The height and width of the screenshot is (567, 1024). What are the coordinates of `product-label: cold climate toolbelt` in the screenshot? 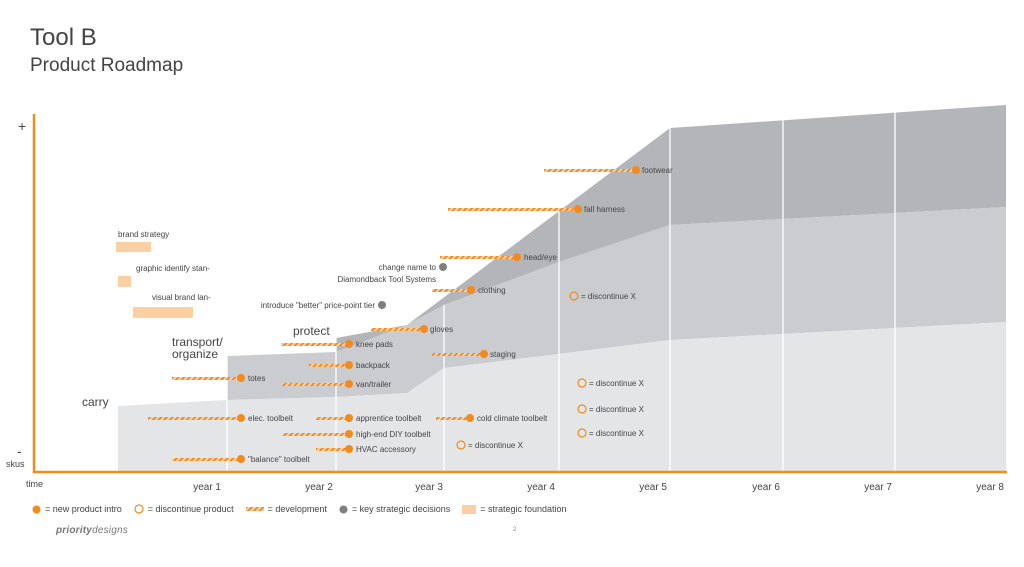 It's located at (512, 418).